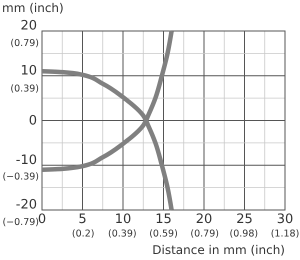 The height and width of the screenshot is (260, 300). Describe the element at coordinates (26, 205) in the screenshot. I see `y-tick-label: -20` at that location.